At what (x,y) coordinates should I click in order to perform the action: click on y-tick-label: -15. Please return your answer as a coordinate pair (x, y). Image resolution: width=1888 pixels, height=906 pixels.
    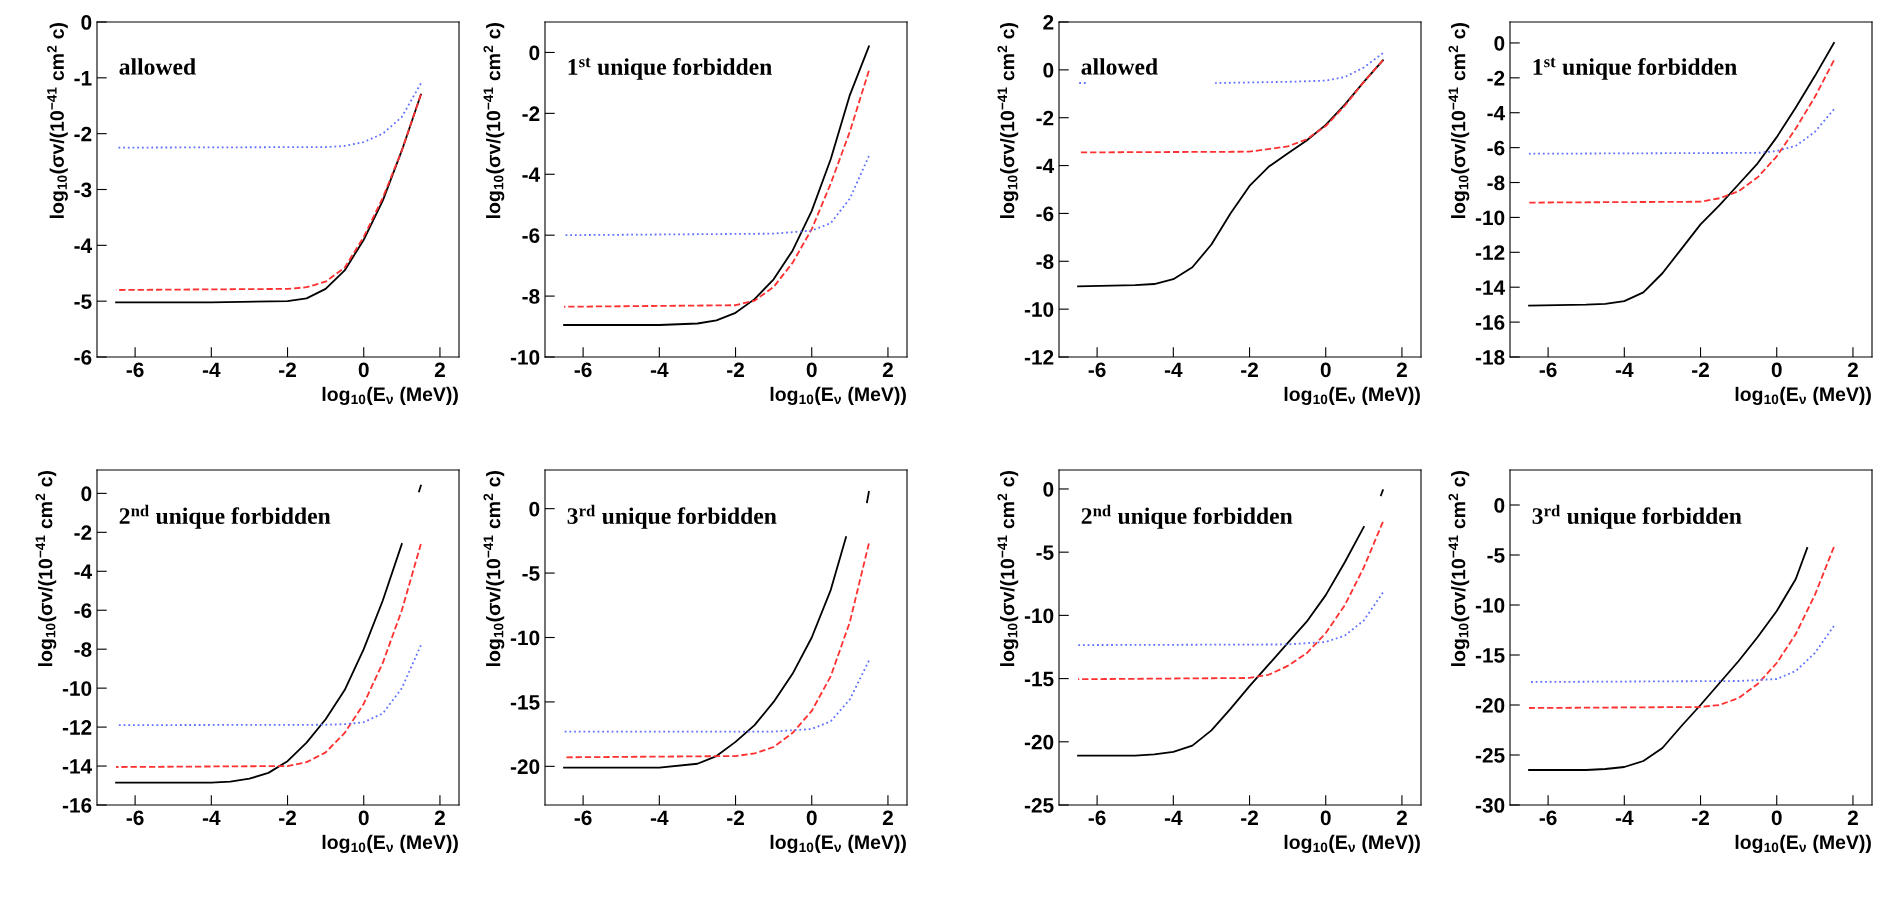
    Looking at the image, I should click on (1490, 655).